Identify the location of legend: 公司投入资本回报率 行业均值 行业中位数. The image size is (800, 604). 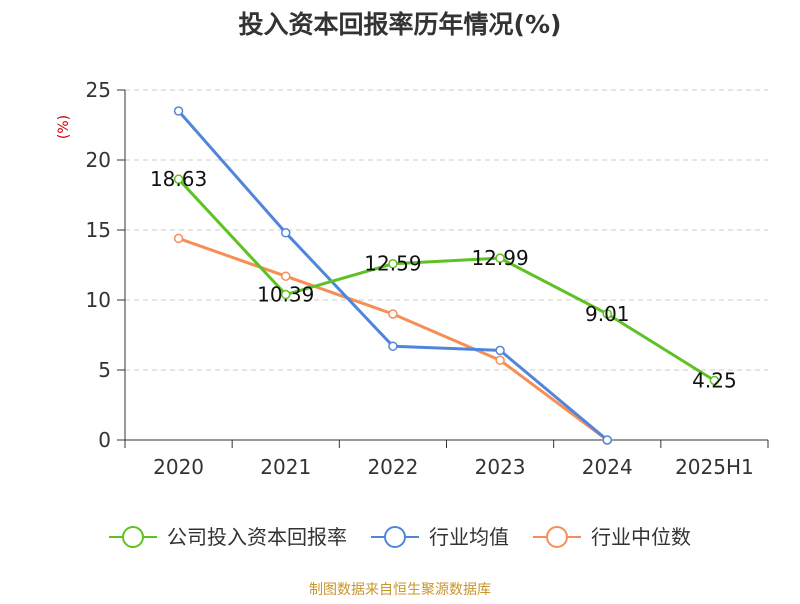
(400, 537).